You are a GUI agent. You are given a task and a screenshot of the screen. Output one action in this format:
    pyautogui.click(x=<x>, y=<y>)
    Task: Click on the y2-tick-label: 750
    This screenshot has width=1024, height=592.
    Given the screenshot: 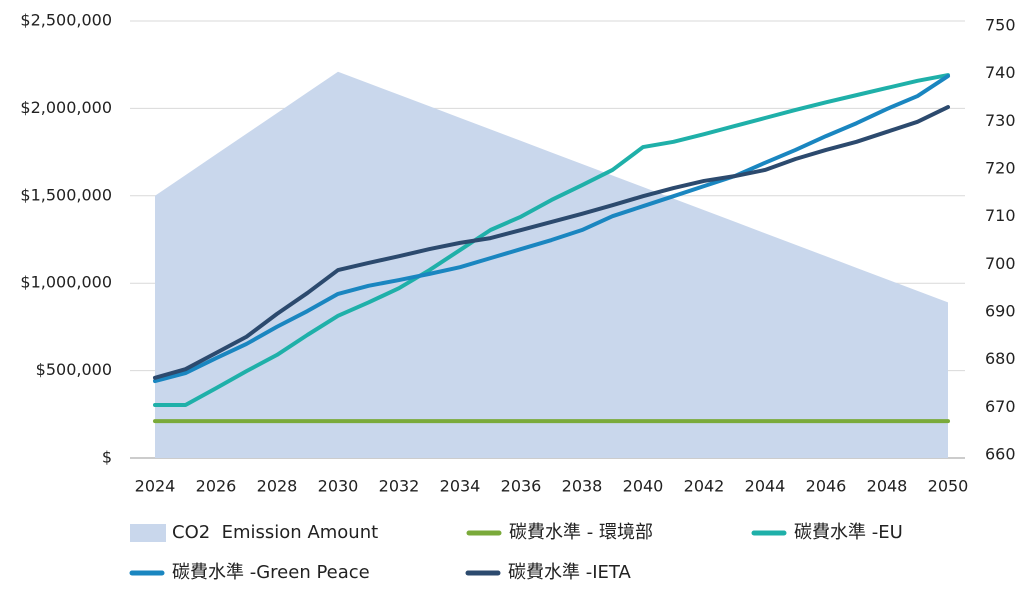 What is the action you would take?
    pyautogui.click(x=1000, y=25)
    